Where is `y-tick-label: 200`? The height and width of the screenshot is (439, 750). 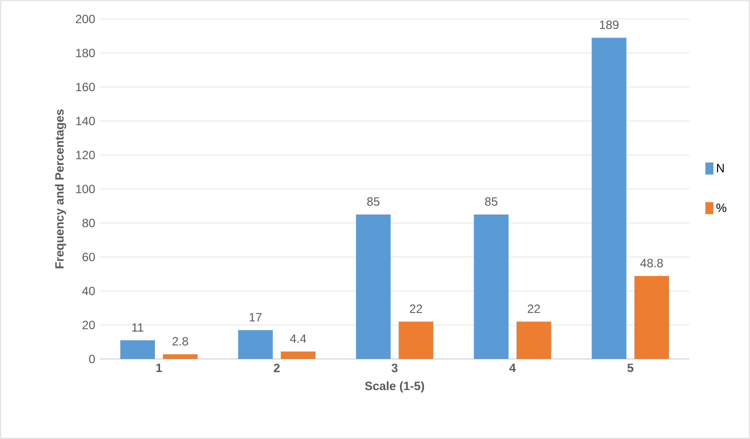 y-tick-label: 200 is located at coordinates (85, 19).